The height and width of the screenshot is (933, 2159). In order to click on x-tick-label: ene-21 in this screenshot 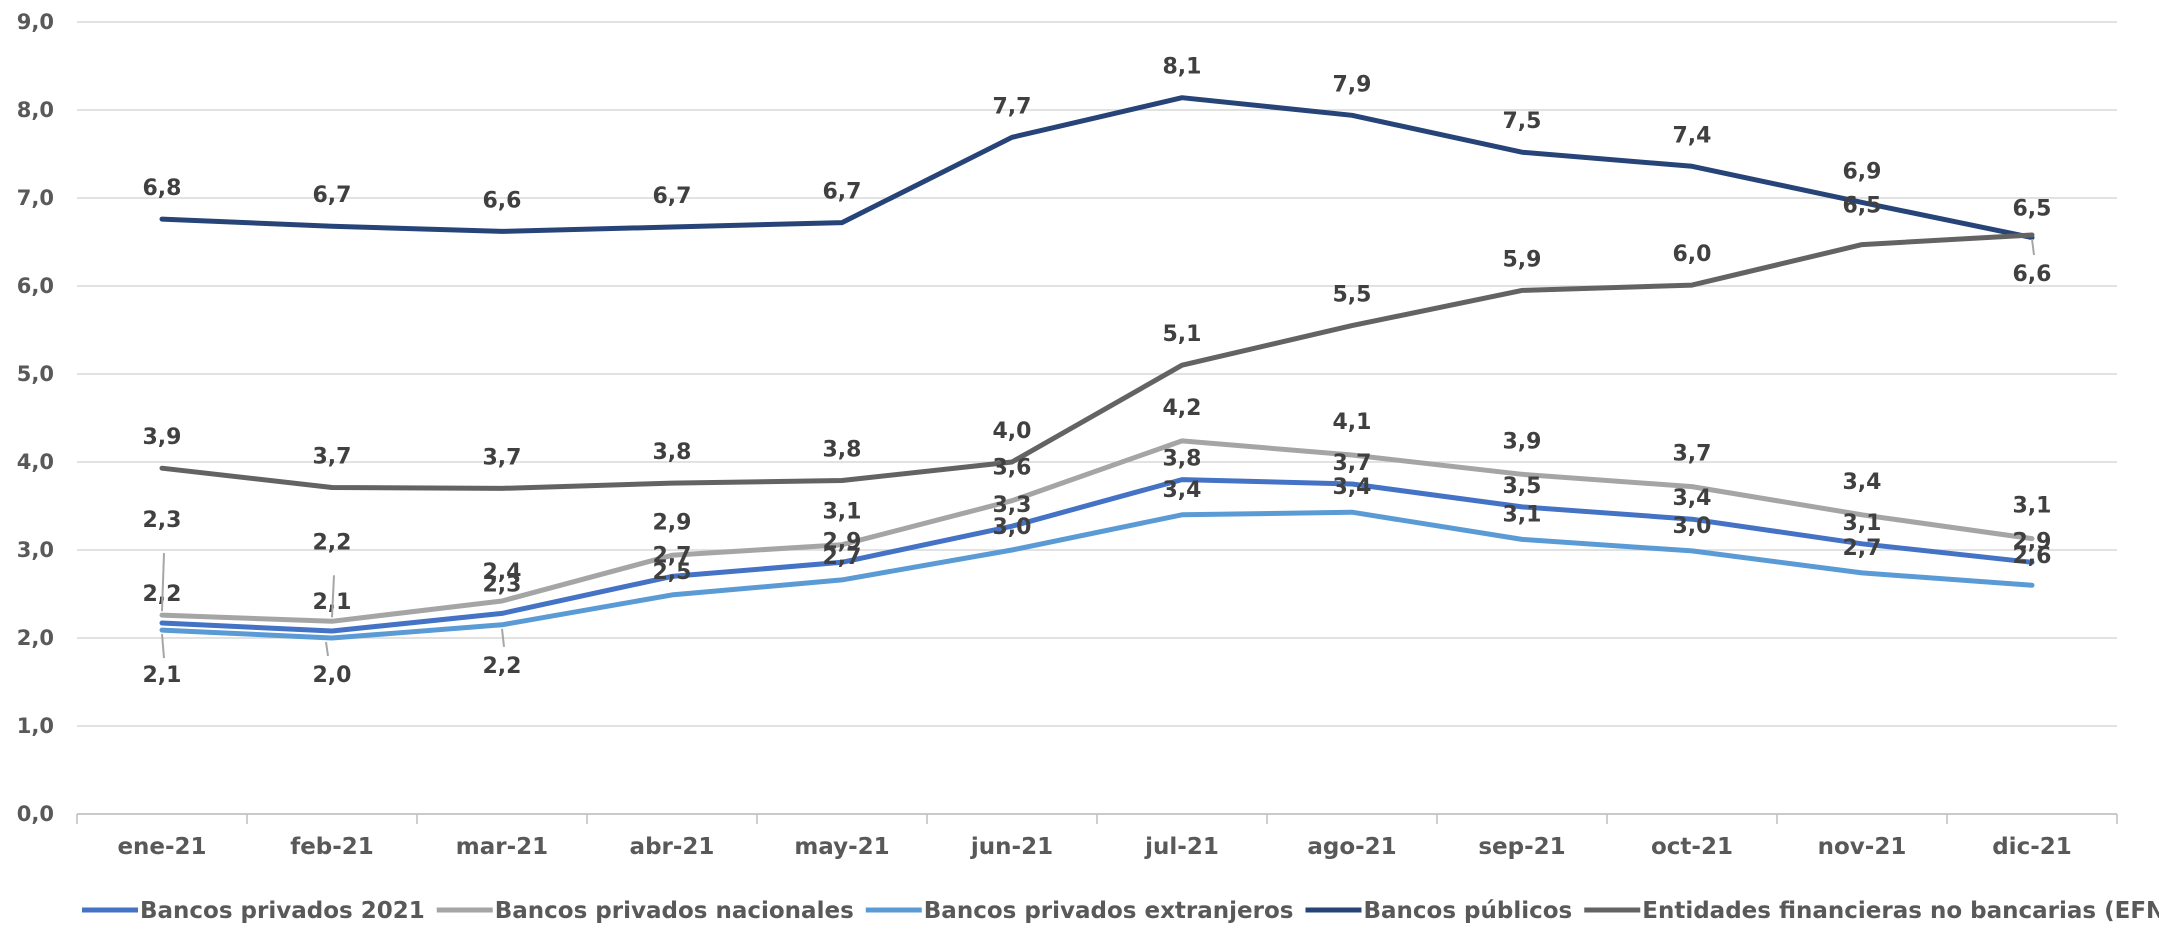, I will do `click(161, 847)`.